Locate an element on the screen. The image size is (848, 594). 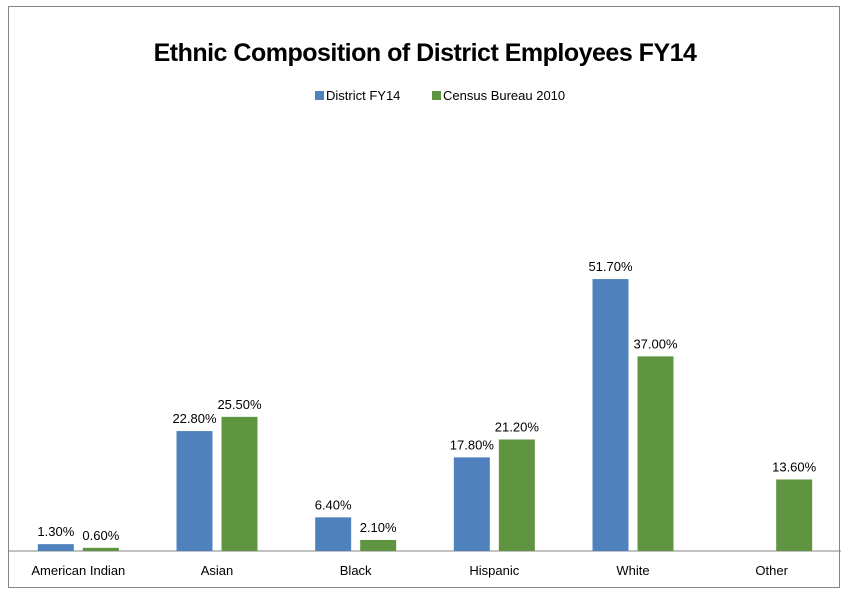
x-tick-label: Other is located at coordinates (771, 570).